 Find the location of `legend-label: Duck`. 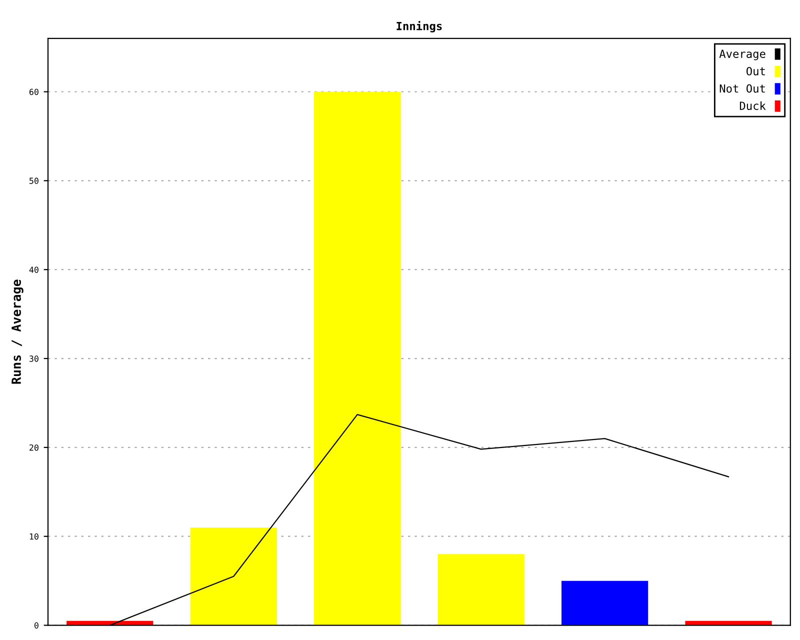

legend-label: Duck is located at coordinates (753, 105).